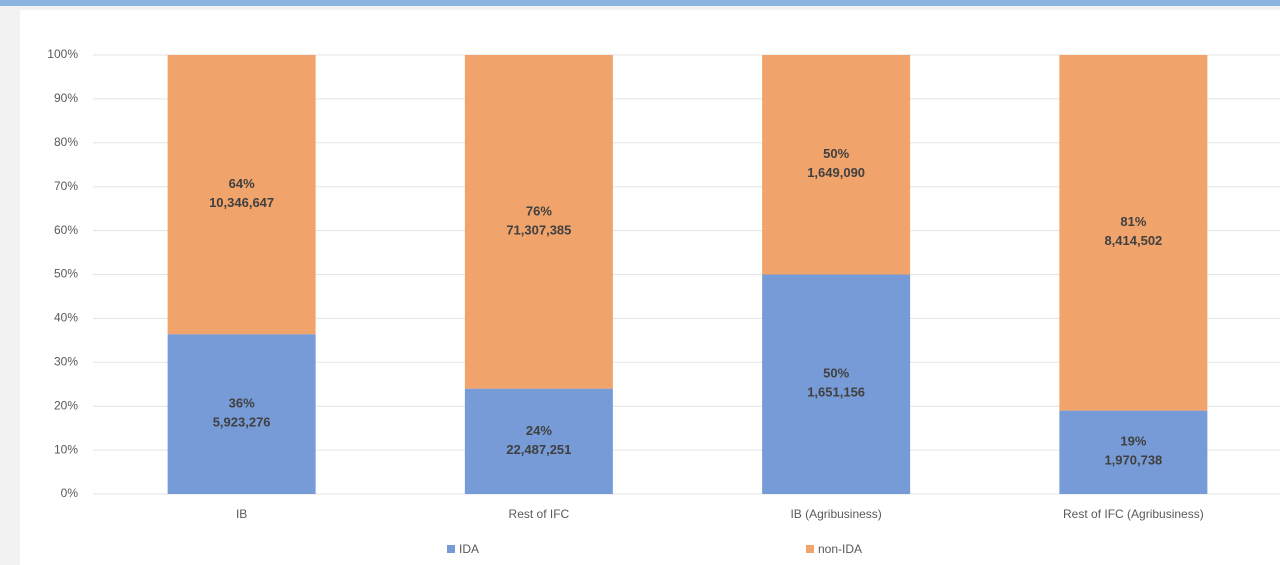  Describe the element at coordinates (538, 449) in the screenshot. I see `data-label-amount: 22,487,251` at that location.